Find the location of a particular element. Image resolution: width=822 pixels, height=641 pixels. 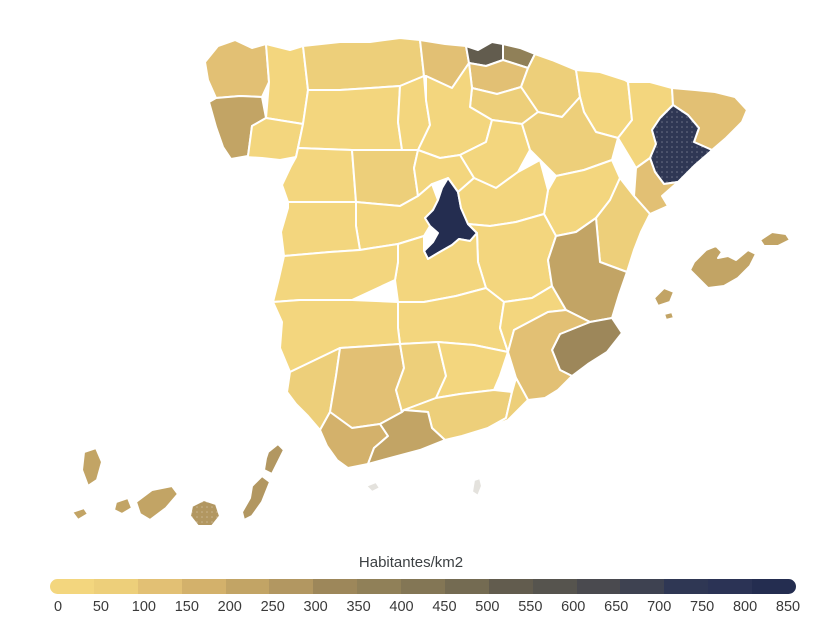

island-mallorca is located at coordinates (723, 267).